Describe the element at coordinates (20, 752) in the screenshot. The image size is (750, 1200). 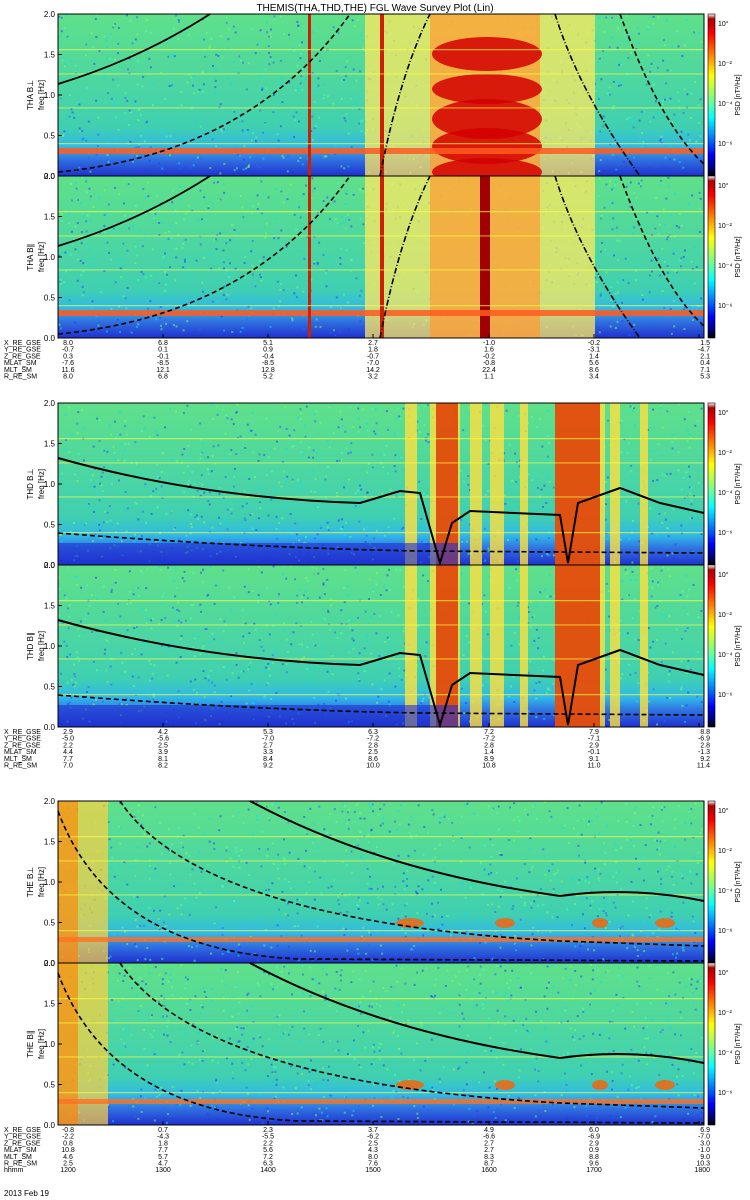
I see `orbit-row-label: MLAT_SM` at that location.